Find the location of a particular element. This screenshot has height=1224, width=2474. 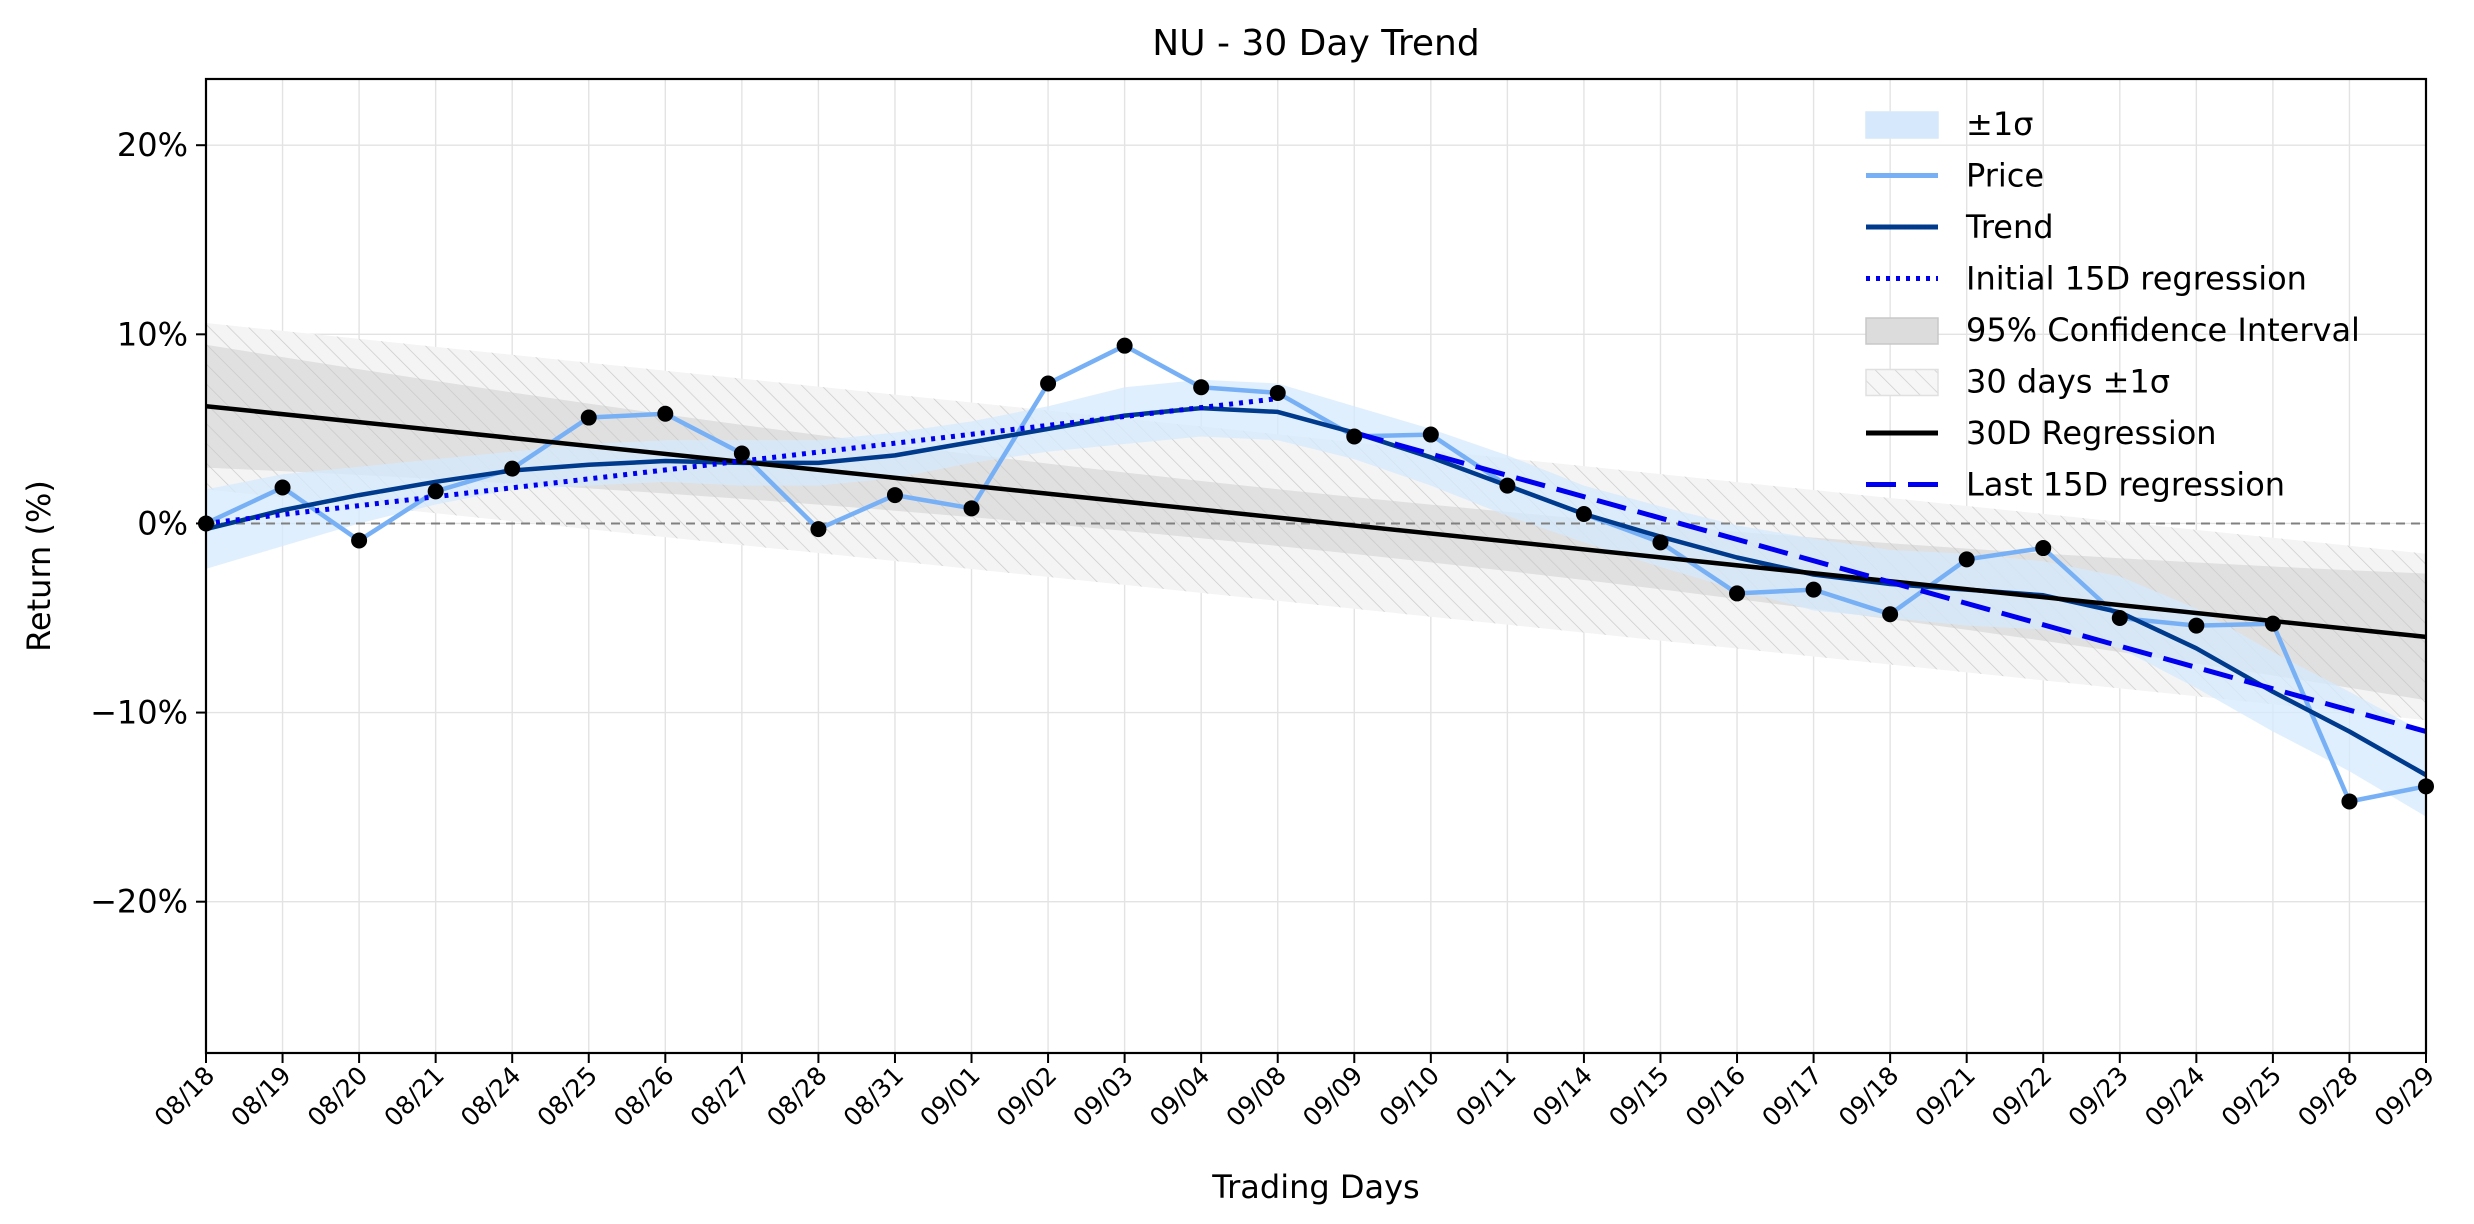

x-tick-label: 09/08 is located at coordinates (1256, 1096).